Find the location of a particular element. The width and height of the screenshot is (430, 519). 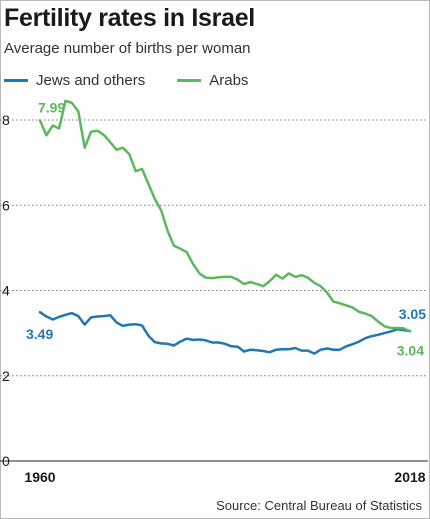

y-tick-label: 4 is located at coordinates (6, 291).